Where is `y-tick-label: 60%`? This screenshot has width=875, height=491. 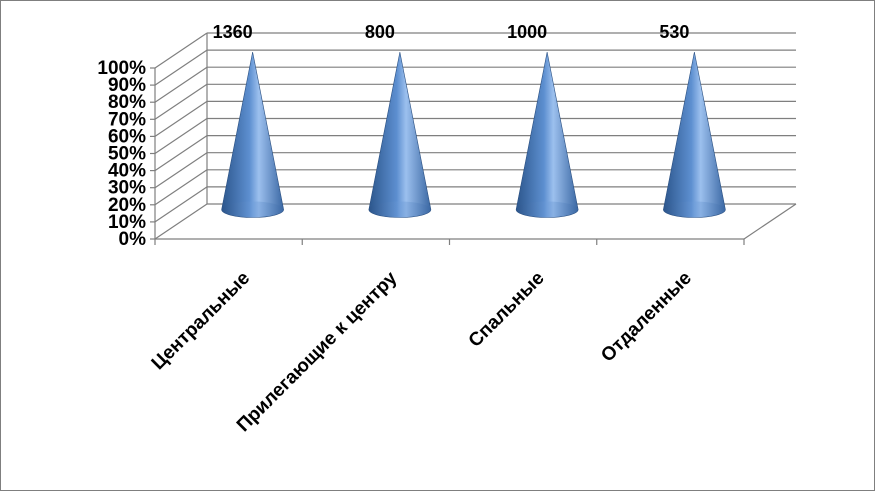
y-tick-label: 60% is located at coordinates (127, 136).